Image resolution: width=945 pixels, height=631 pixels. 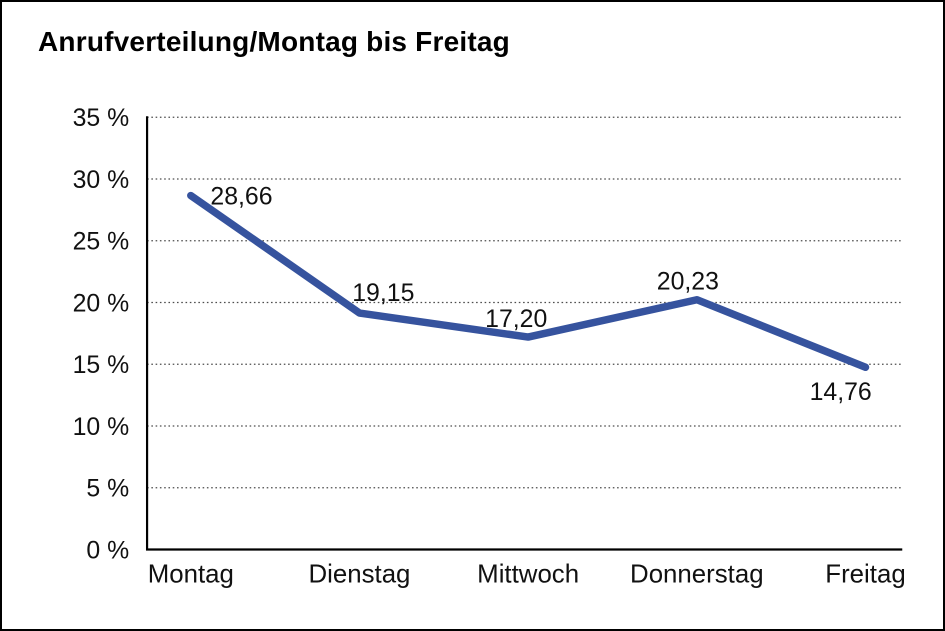 I want to click on x-axis-category-label: Montag, so click(x=191, y=574).